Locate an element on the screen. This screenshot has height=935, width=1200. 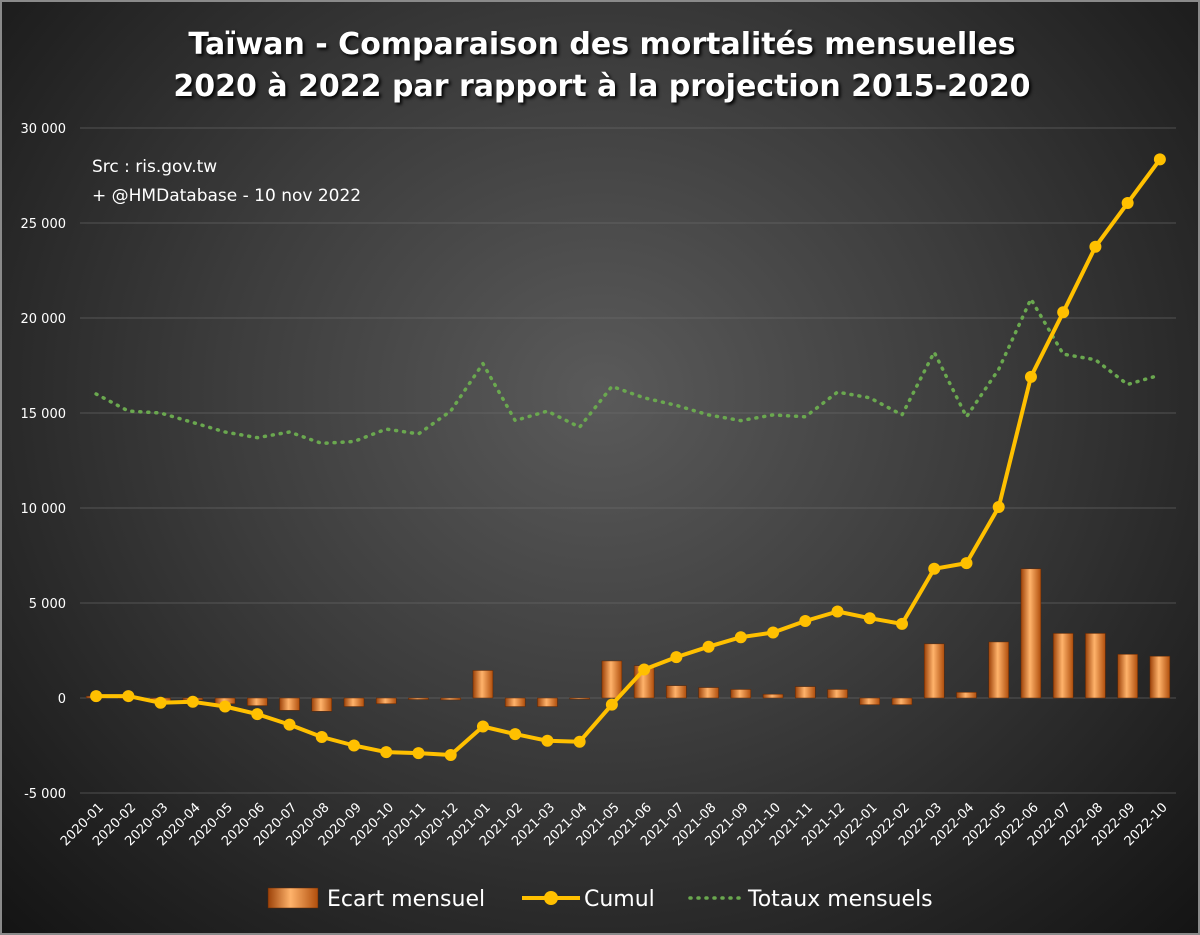
series-totaux-mensuels is located at coordinates (628, 371).